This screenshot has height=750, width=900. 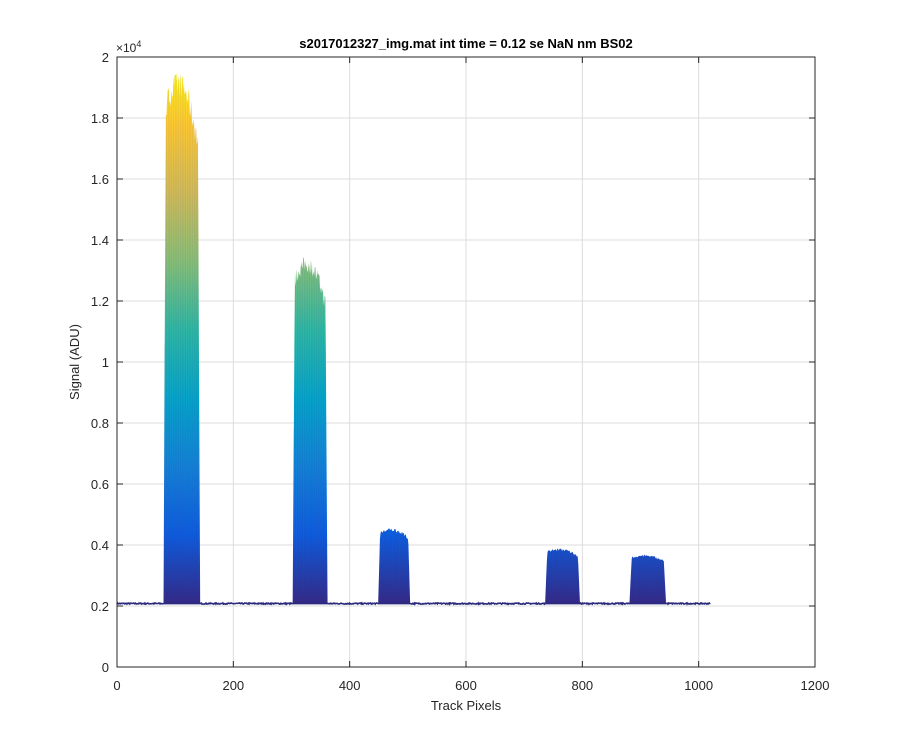 What do you see at coordinates (100, 606) in the screenshot?
I see `y-tick-label: 0.2` at bounding box center [100, 606].